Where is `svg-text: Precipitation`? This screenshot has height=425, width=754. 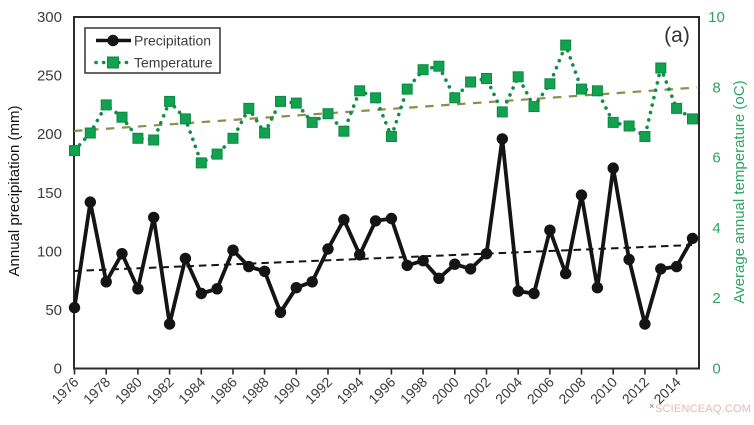
svg-text: Precipitation is located at coordinates (172, 41).